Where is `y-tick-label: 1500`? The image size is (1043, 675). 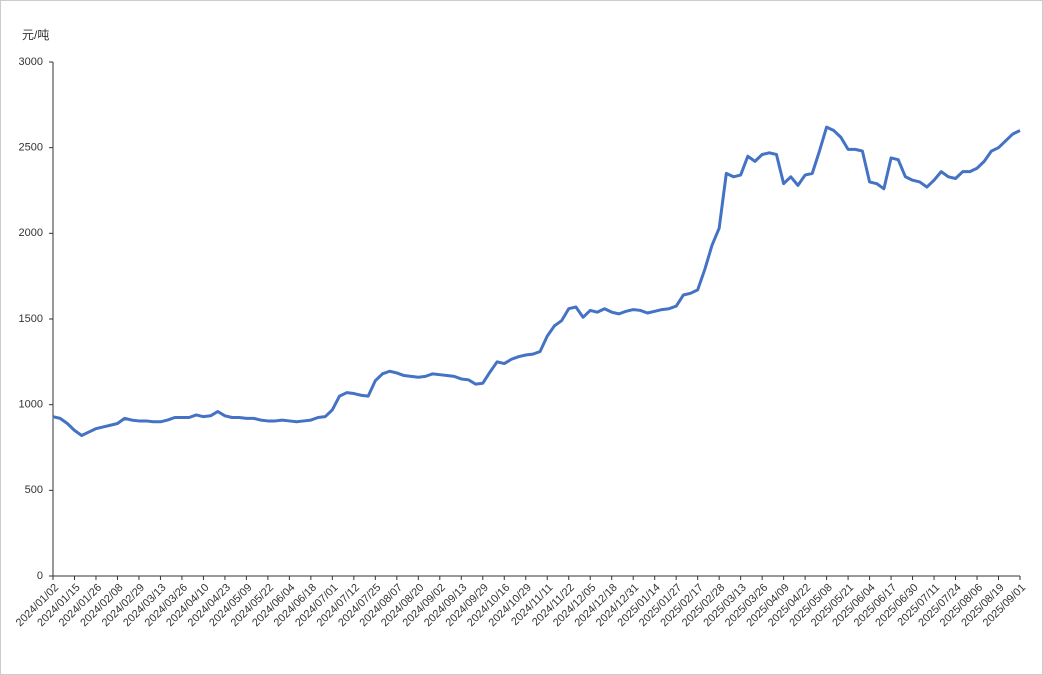 y-tick-label: 1500 is located at coordinates (31, 319).